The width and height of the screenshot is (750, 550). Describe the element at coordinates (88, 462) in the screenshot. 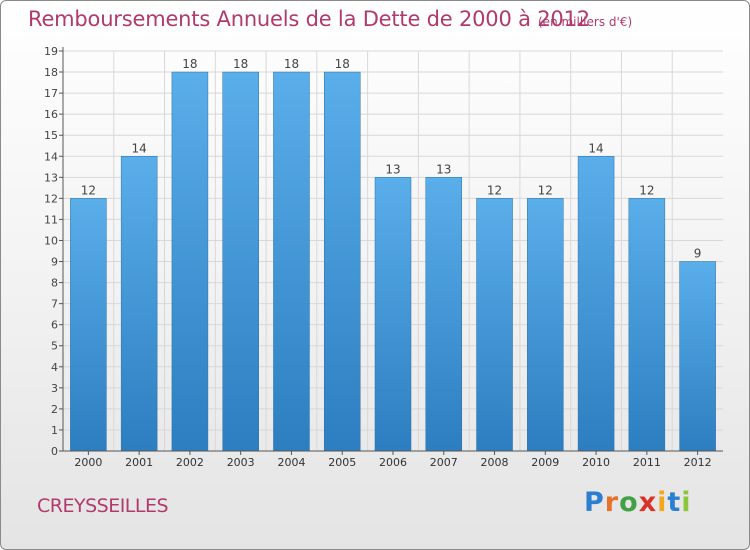

I see `x-tick-label: 2000` at that location.